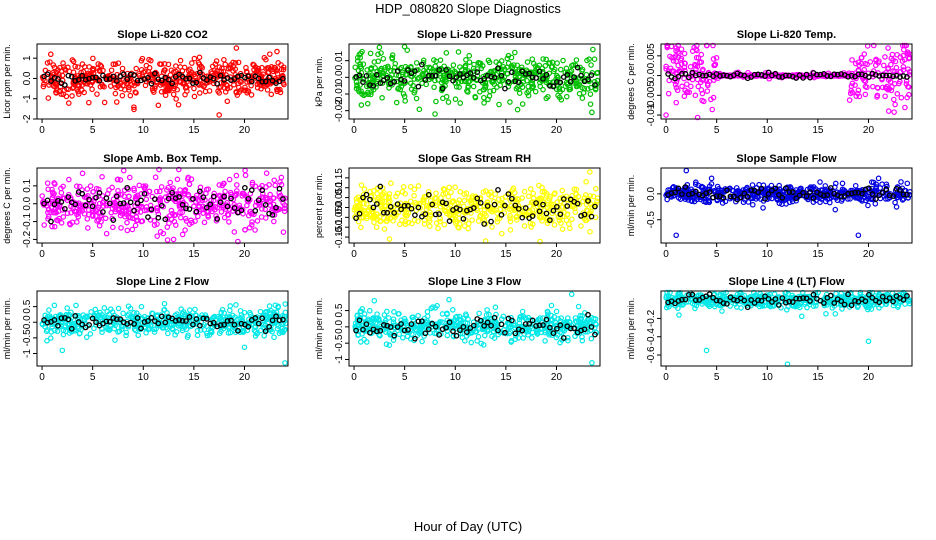 The width and height of the screenshot is (936, 540). Describe the element at coordinates (592, 362) in the screenshot. I see `outlier-point` at that location.